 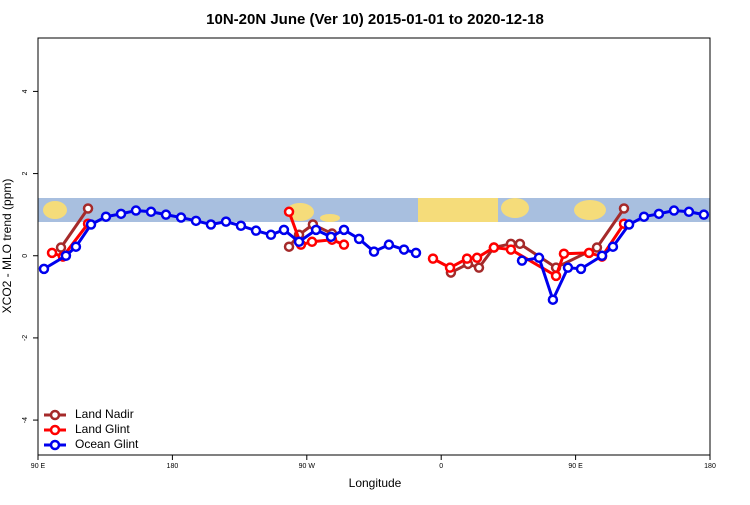 I want to click on x-tick-label: 0, so click(x=441, y=466).